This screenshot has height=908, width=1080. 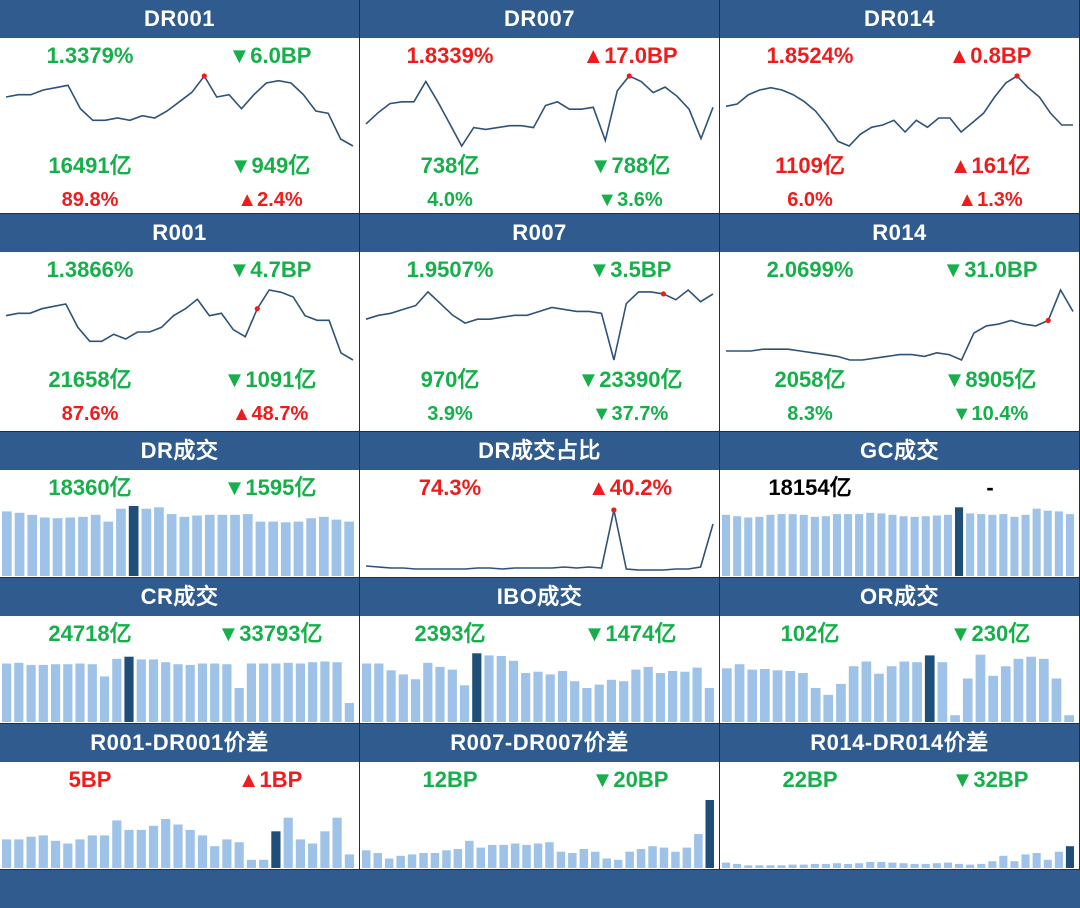 I want to click on panel-title: R007, so click(x=539, y=233).